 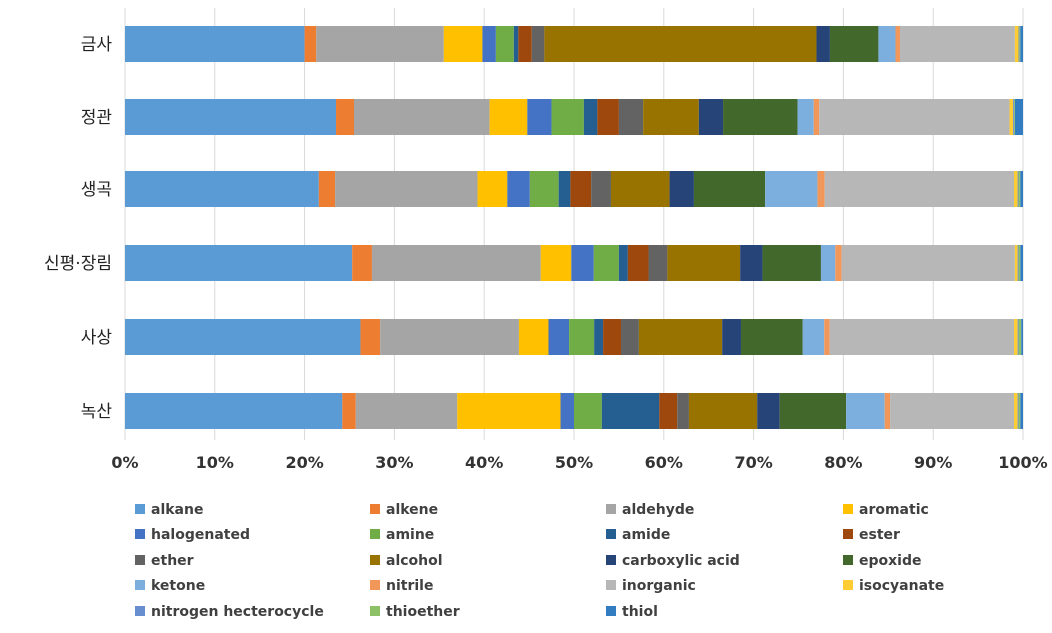 What do you see at coordinates (646, 535) in the screenshot?
I see `legend-label: amide` at bounding box center [646, 535].